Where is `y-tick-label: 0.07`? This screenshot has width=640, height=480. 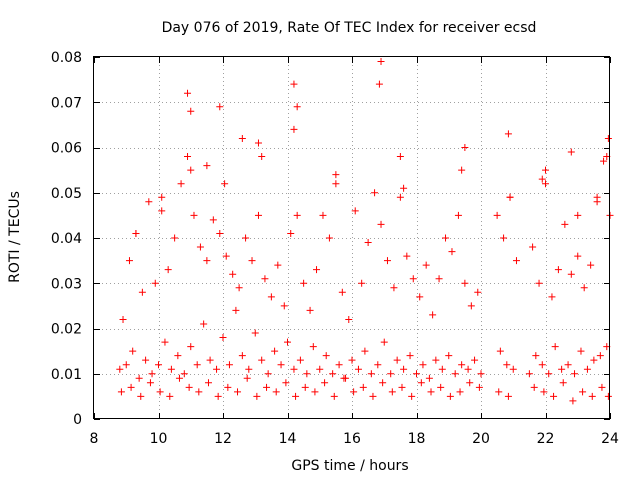
y-tick-label: 0.07 is located at coordinates (66, 103).